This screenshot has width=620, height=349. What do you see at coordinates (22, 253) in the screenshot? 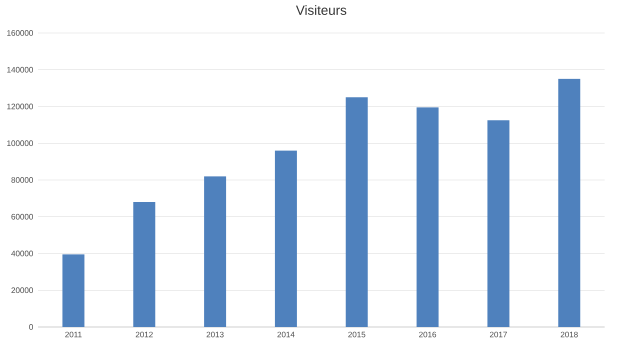
I see `y-tick-label: 40000` at bounding box center [22, 253].